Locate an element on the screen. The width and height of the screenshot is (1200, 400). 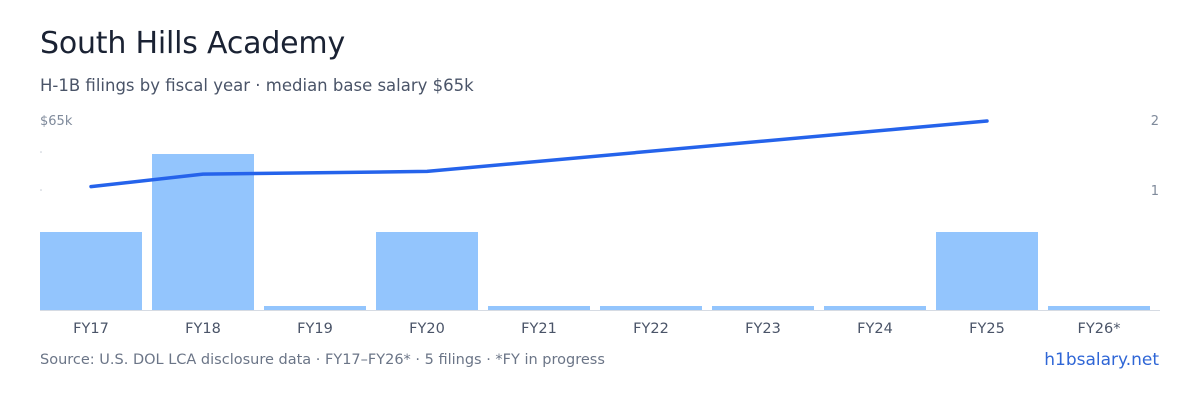
bar-fy19 is located at coordinates (315, 308).